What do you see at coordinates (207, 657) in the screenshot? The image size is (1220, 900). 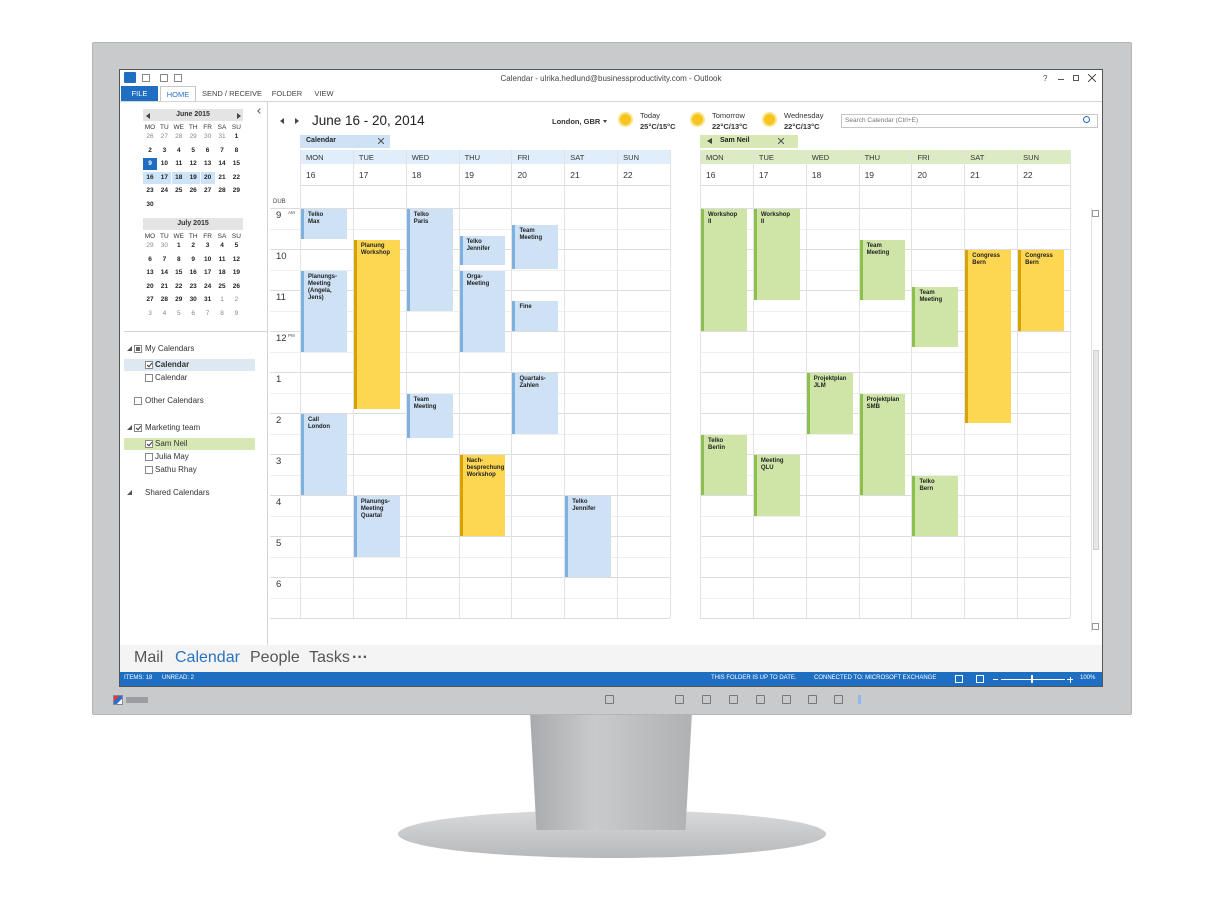 I see `nav-item: Calendar` at bounding box center [207, 657].